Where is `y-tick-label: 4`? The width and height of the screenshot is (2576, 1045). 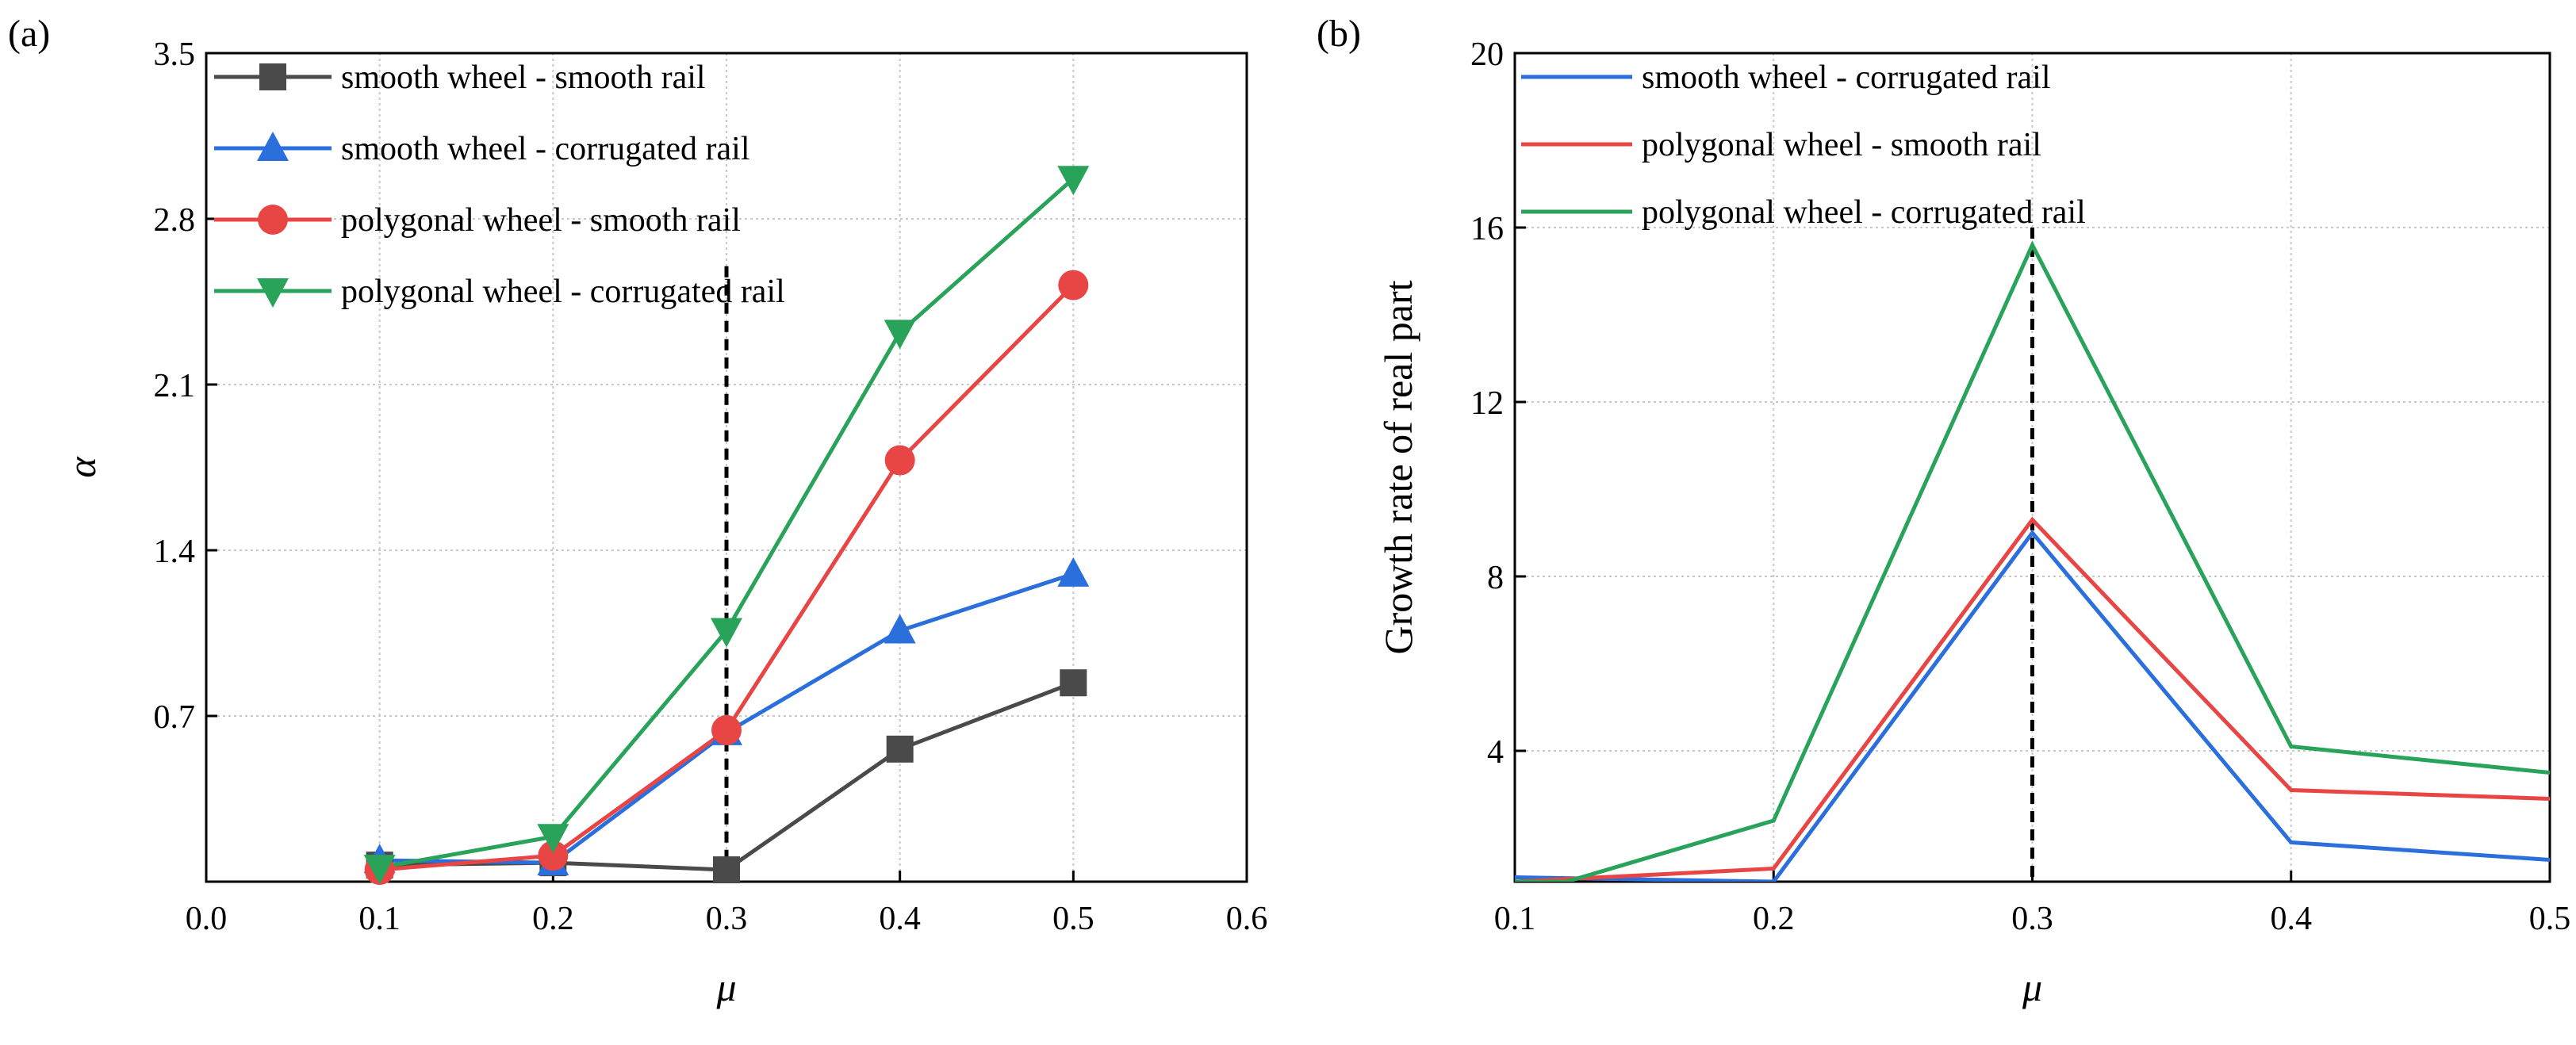 y-tick-label: 4 is located at coordinates (1495, 752).